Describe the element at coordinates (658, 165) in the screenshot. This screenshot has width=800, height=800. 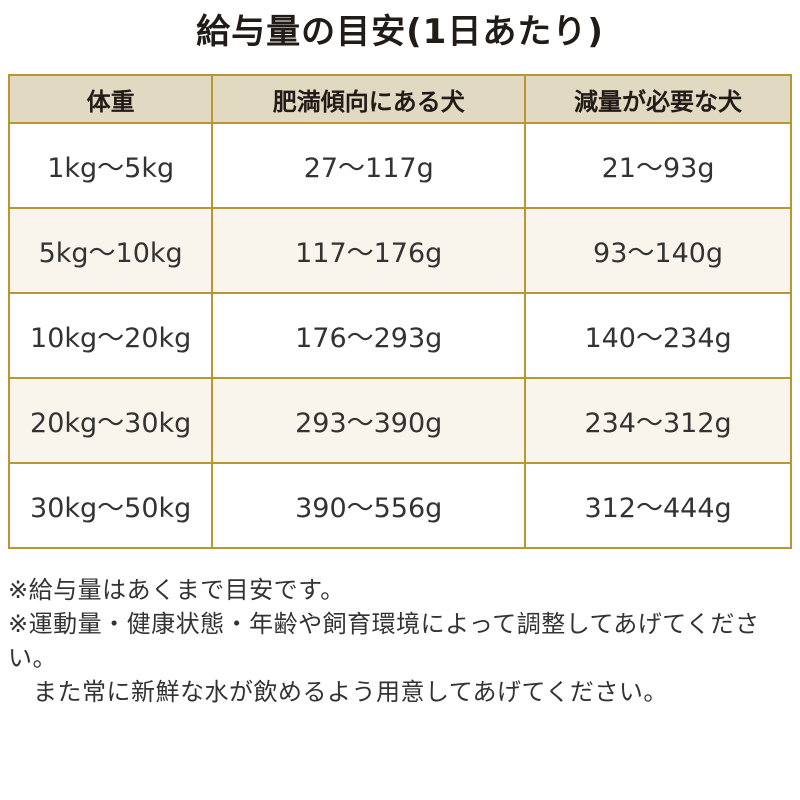
I see `diet-amount-cell: 21〜93g` at that location.